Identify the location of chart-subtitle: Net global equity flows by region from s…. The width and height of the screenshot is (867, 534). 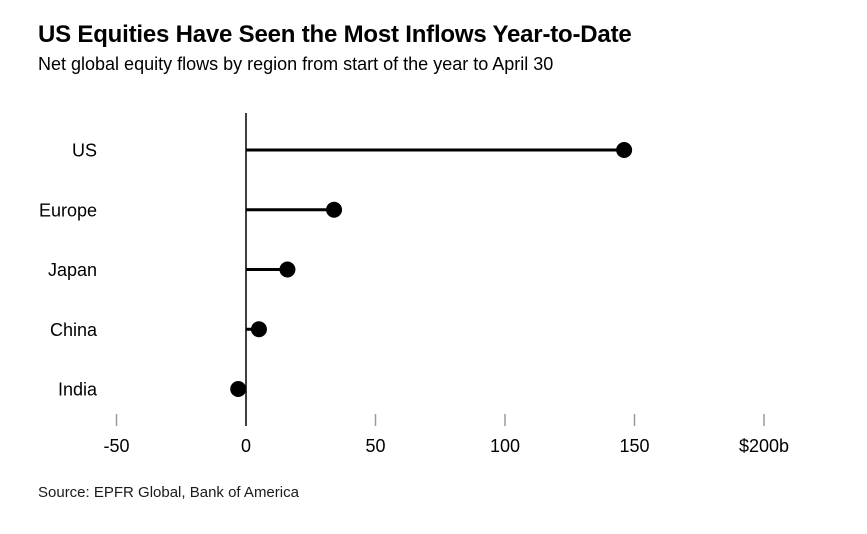
(296, 64).